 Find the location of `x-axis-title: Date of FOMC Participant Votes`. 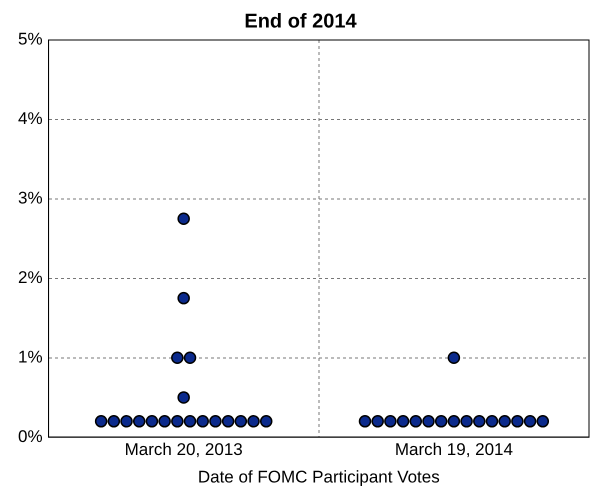

x-axis-title: Date of FOMC Participant Votes is located at coordinates (319, 476).